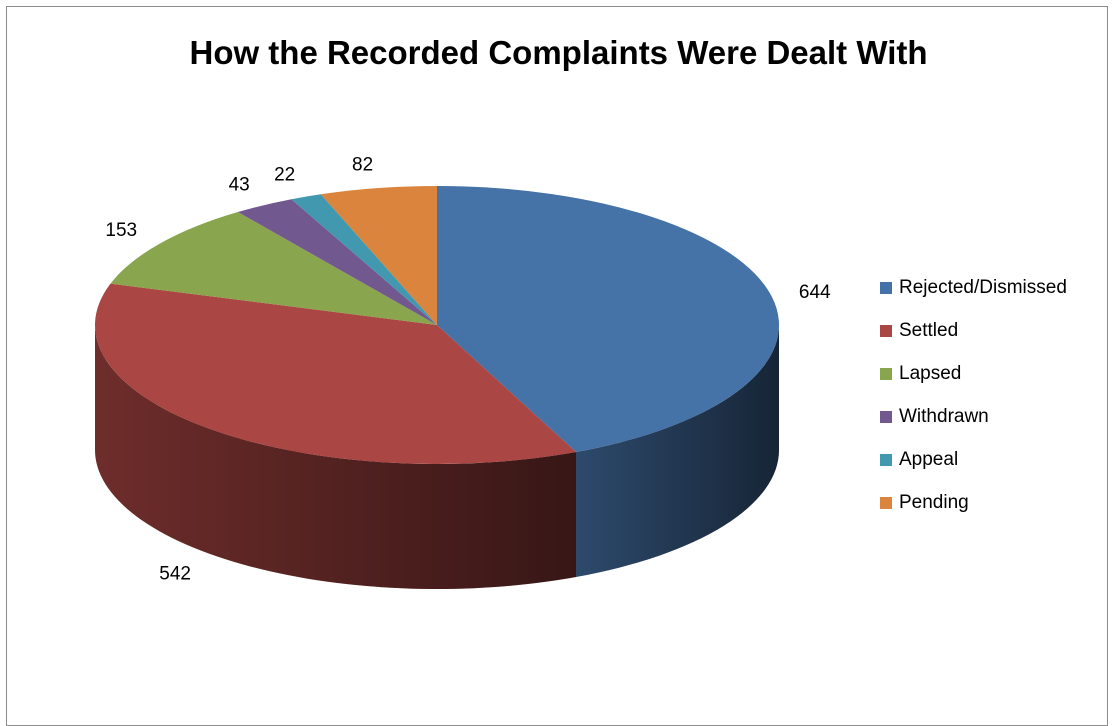  Describe the element at coordinates (175, 574) in the screenshot. I see `data-label-settled: 542` at that location.